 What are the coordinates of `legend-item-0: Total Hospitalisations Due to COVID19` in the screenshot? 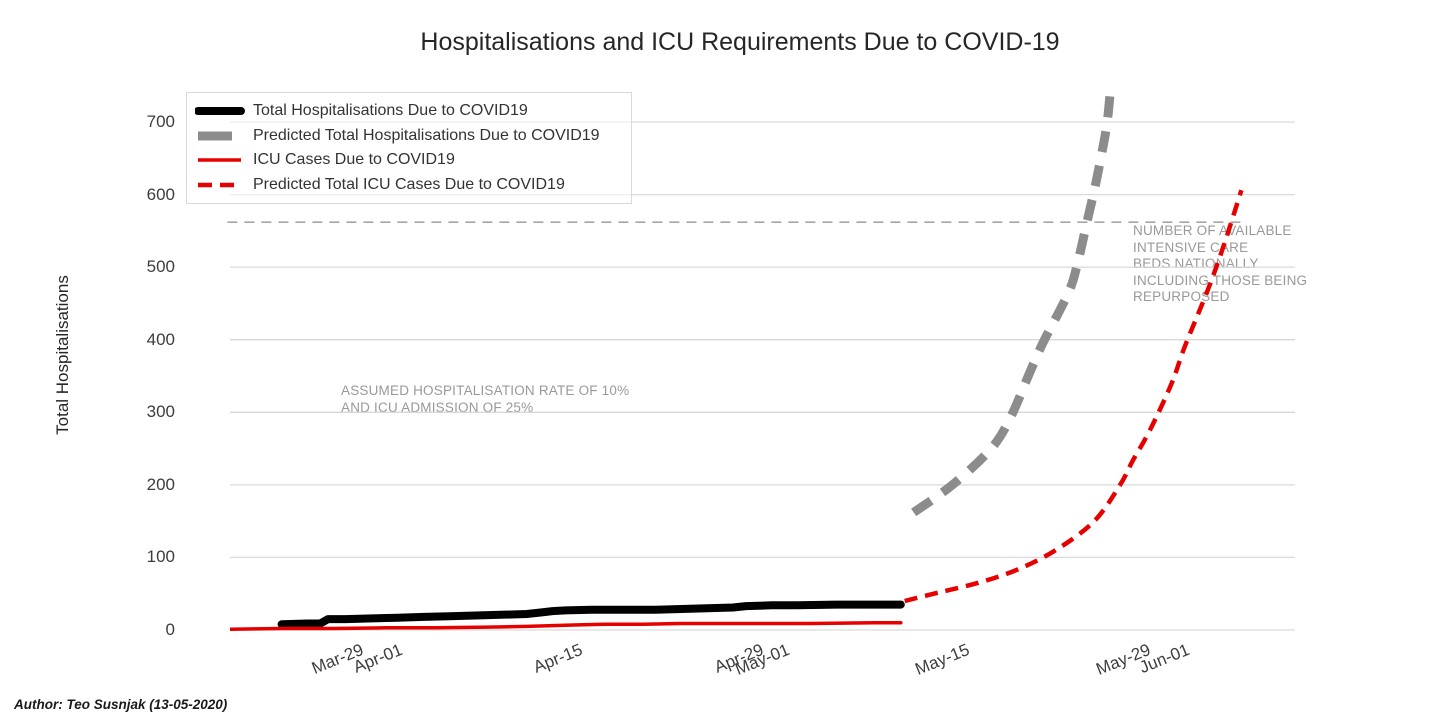 It's located at (408, 111).